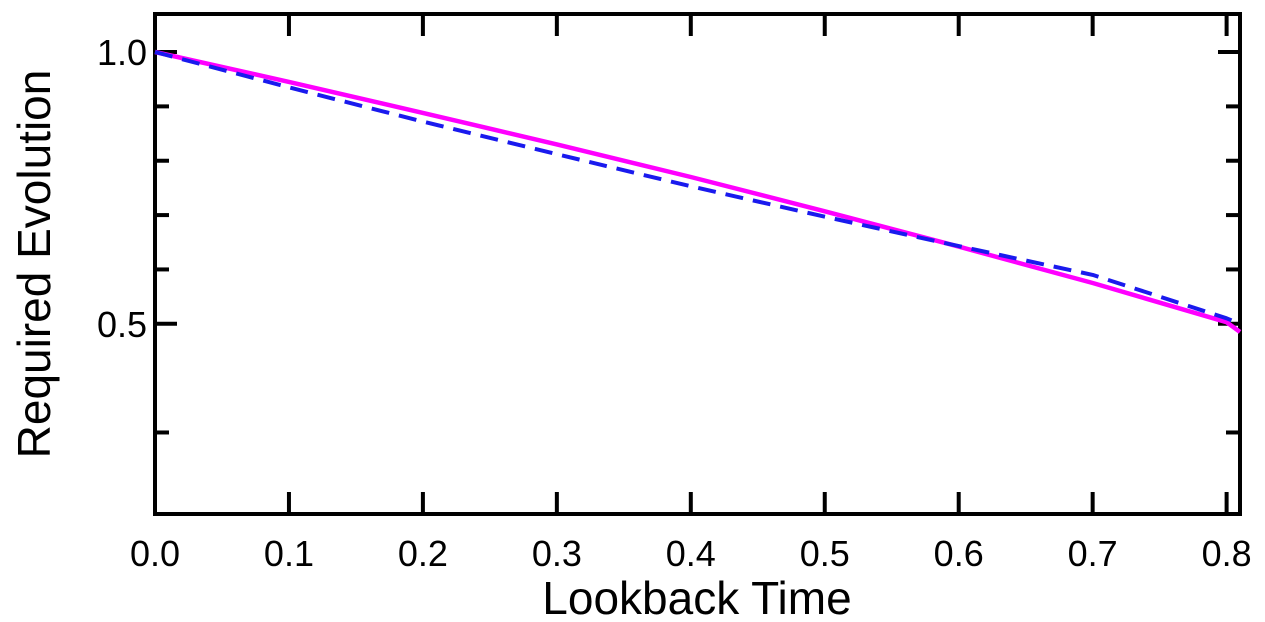  Describe the element at coordinates (289, 553) in the screenshot. I see `x-tick-label: 0.1` at that location.